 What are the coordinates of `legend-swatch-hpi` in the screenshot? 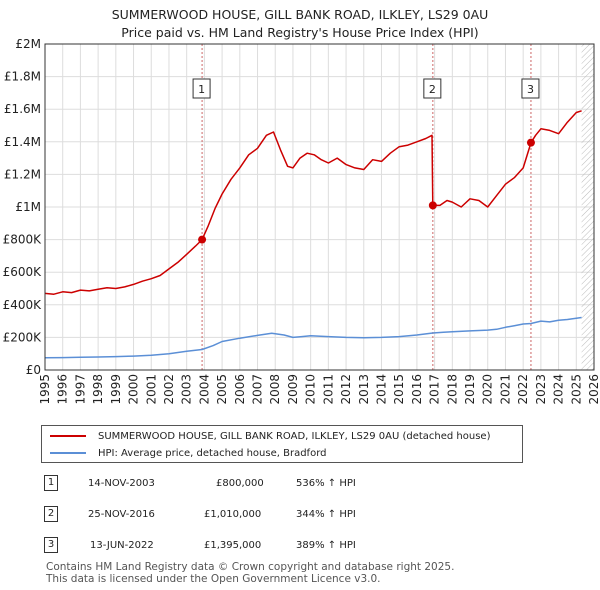 It's located at (68, 453).